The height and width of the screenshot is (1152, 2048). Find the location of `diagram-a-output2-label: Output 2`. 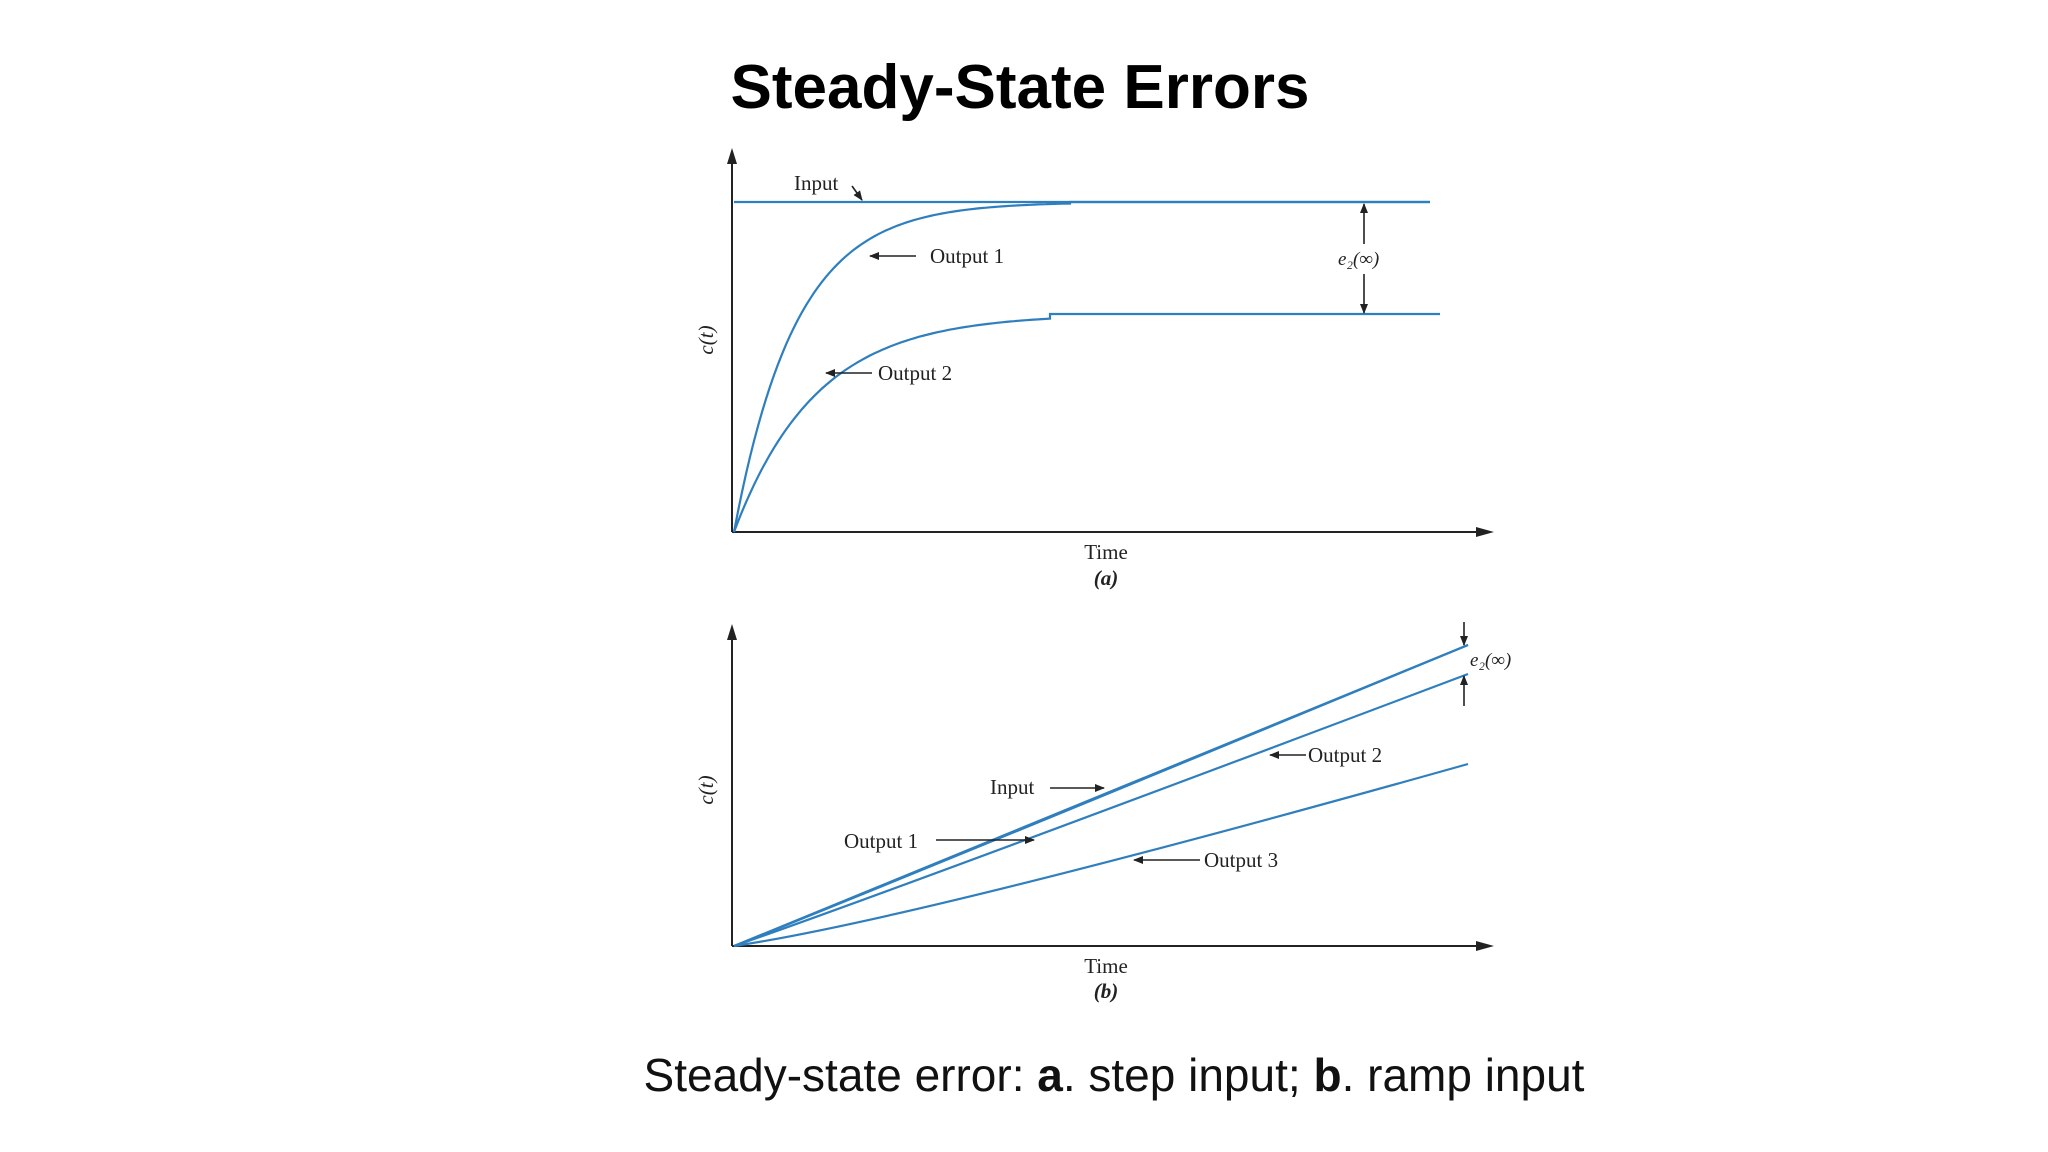

diagram-a-output2-label: Output 2 is located at coordinates (915, 373).